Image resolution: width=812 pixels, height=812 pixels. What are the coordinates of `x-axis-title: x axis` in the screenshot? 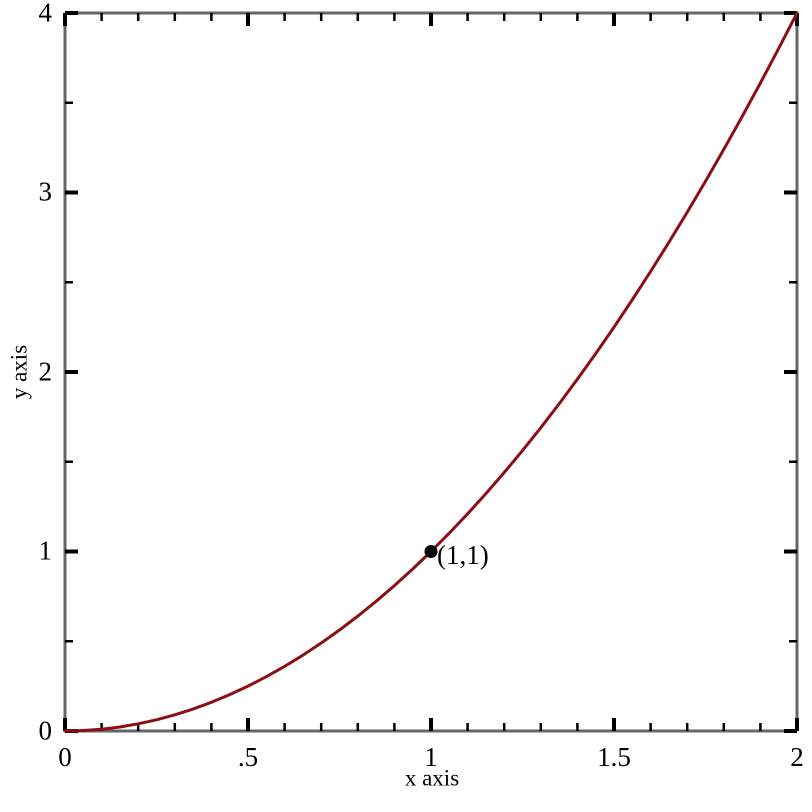 It's located at (432, 778).